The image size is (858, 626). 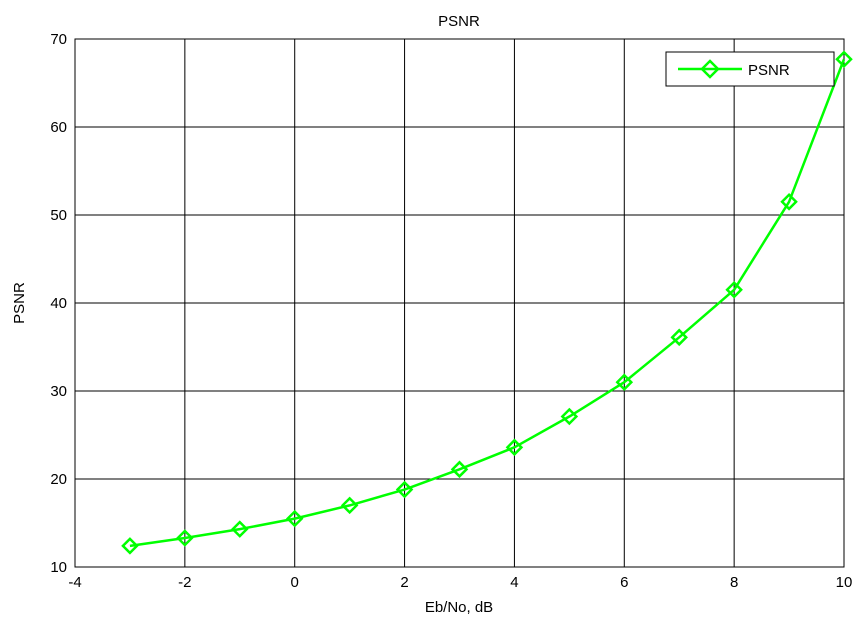 What do you see at coordinates (74, 582) in the screenshot?
I see `x-tick-label: -4` at bounding box center [74, 582].